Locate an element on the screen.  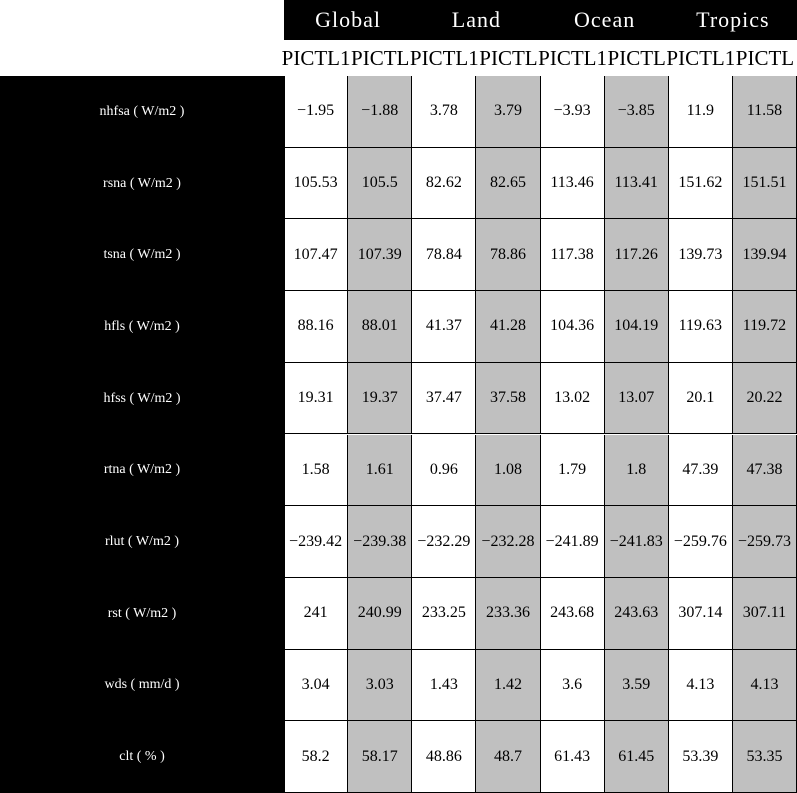
cell: 1.8 is located at coordinates (636, 470).